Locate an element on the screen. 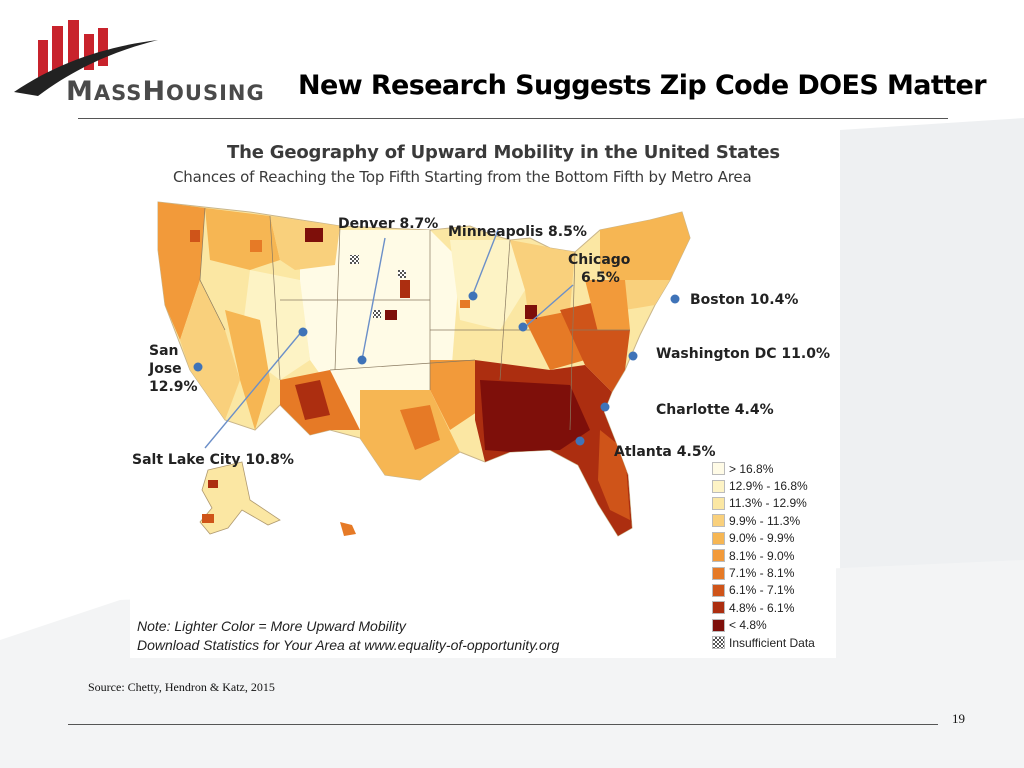 This screenshot has width=1024, height=768. footer-divider is located at coordinates (503, 724).